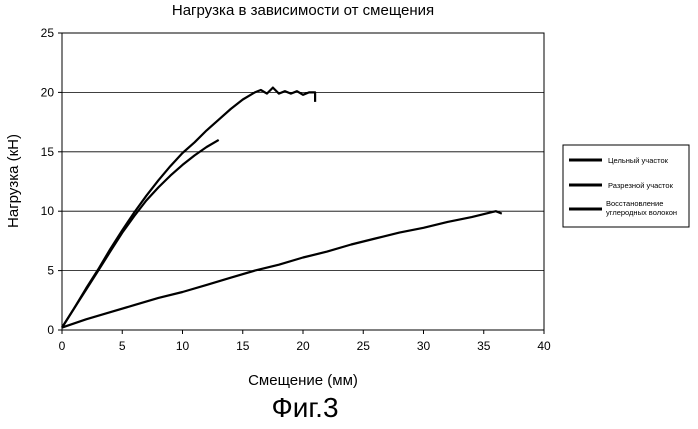 The width and height of the screenshot is (698, 429). Describe the element at coordinates (634, 203) in the screenshot. I see `legend-label-restore-line1: Восстановление` at that location.